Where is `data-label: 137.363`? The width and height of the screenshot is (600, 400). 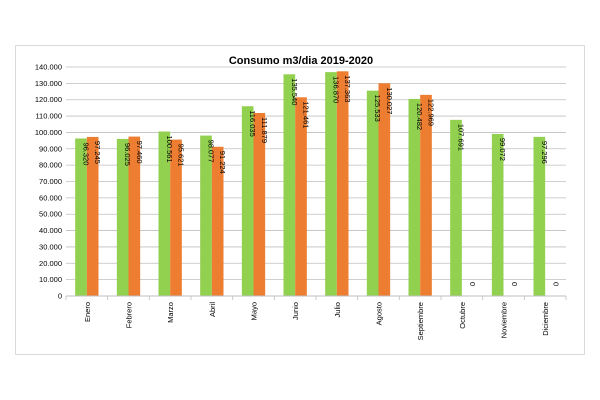 data-label: 137.363 is located at coordinates (347, 88).